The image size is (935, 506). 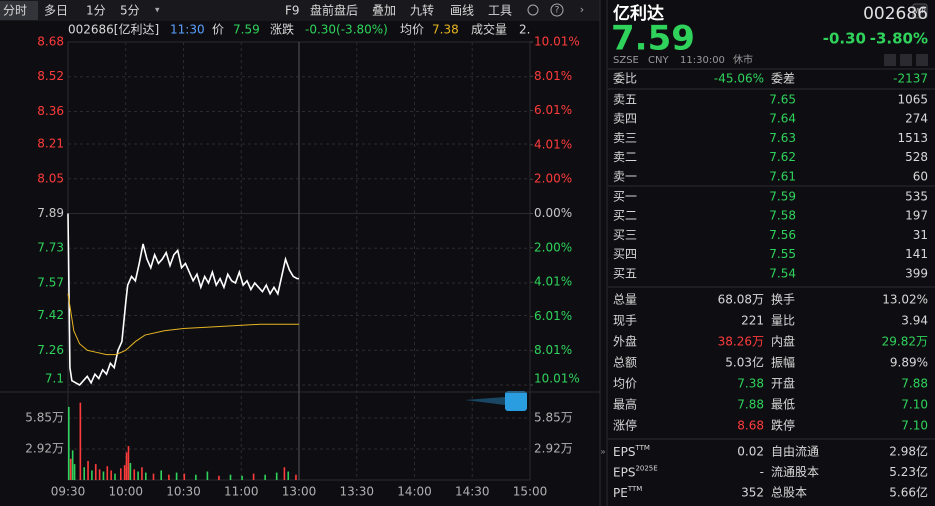 I want to click on dropdown-icon: ▾, so click(x=157, y=11).